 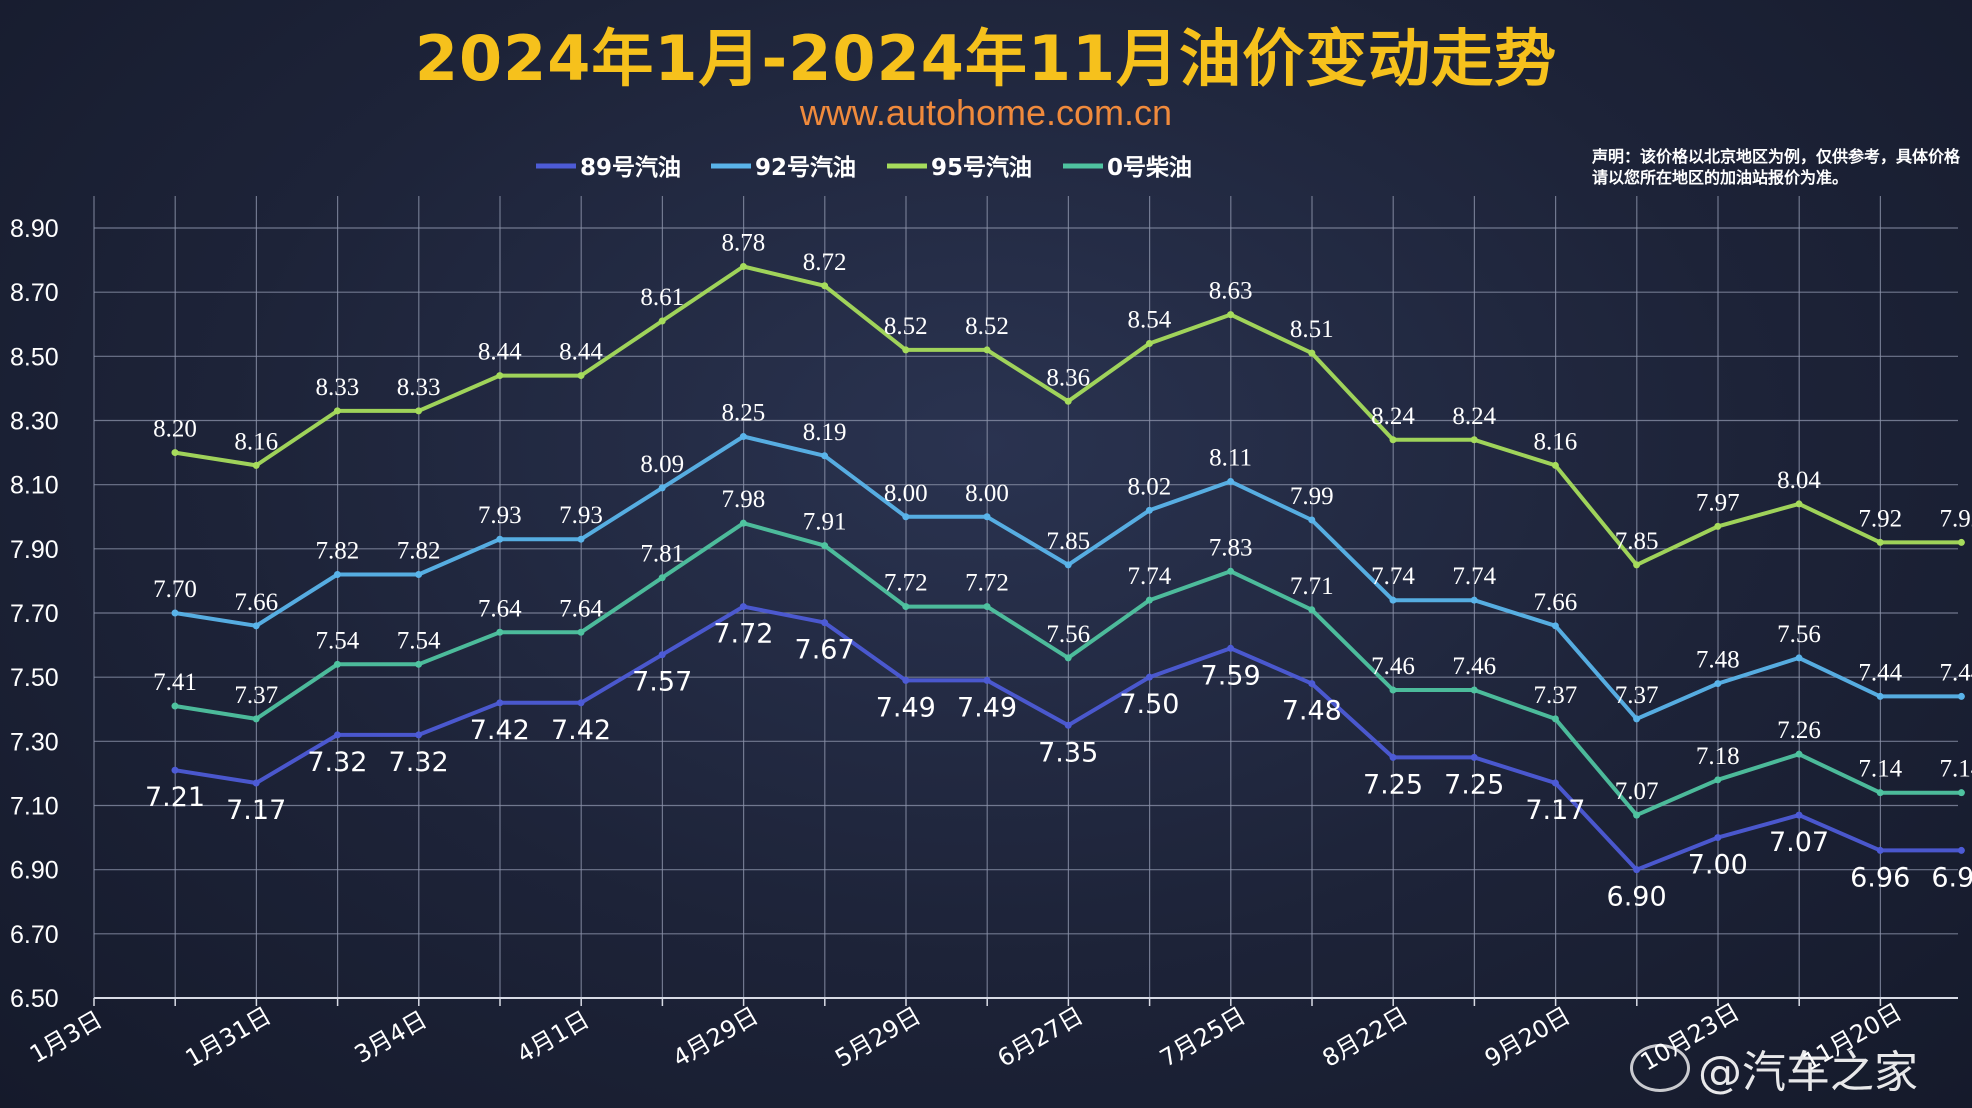 What do you see at coordinates (1637, 541) in the screenshot?
I see `data-label: 7.85` at bounding box center [1637, 541].